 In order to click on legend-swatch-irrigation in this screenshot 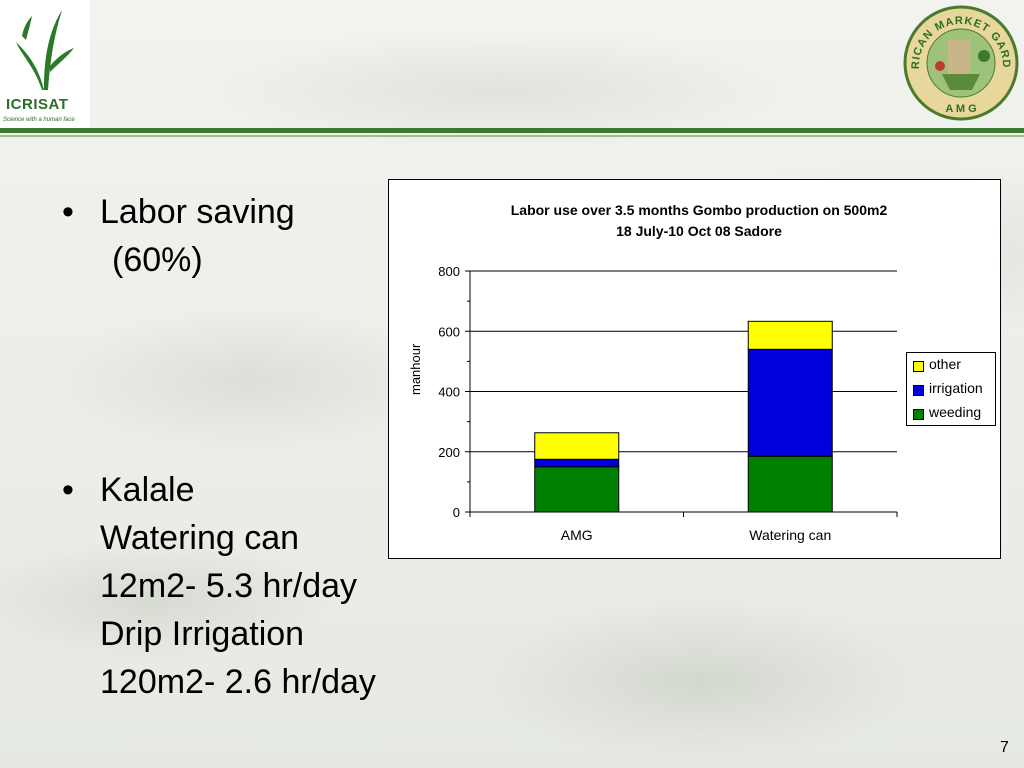, I will do `click(918, 390)`.